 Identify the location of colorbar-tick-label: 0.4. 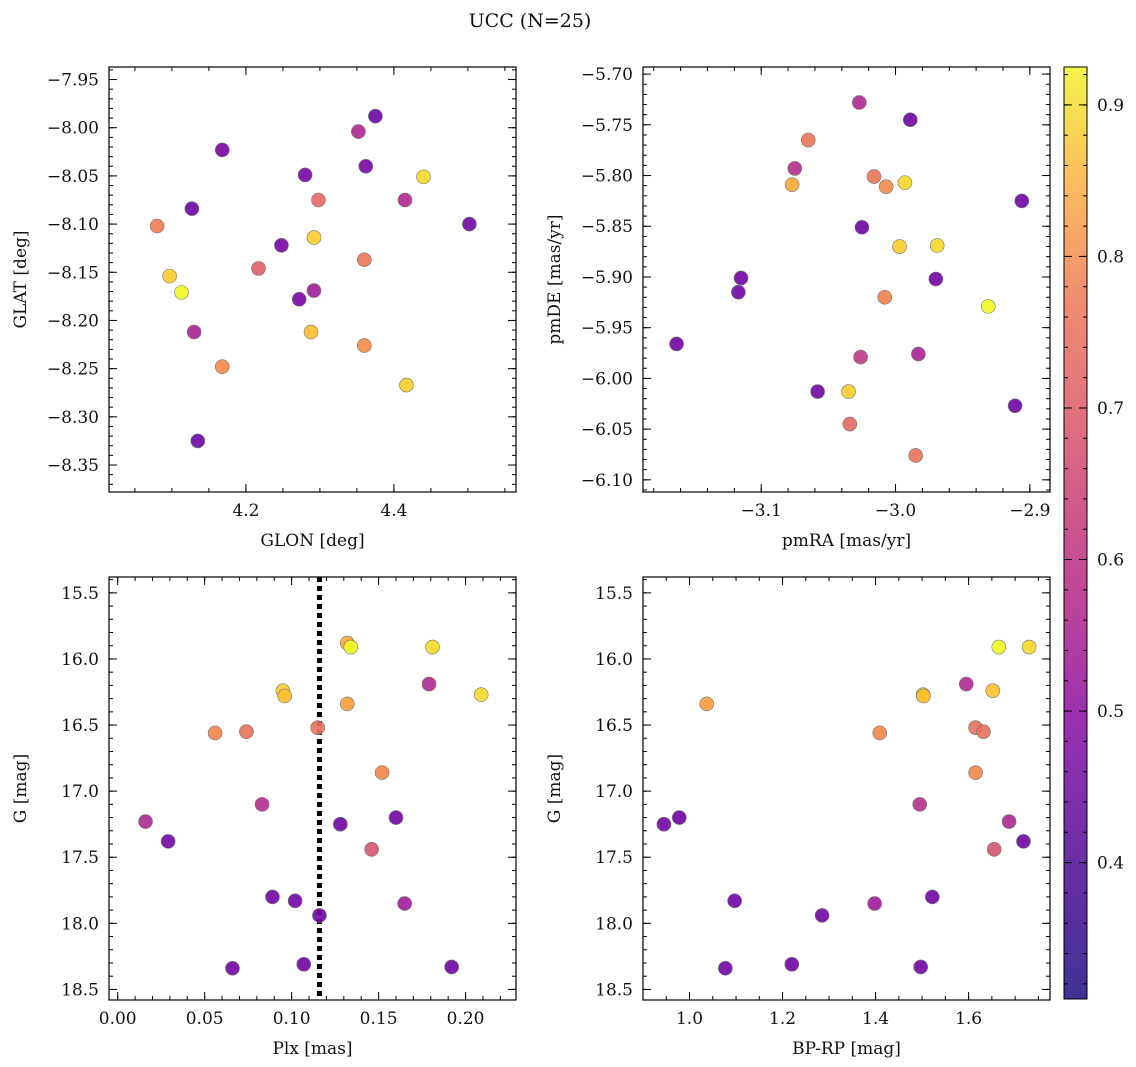
(1110, 864).